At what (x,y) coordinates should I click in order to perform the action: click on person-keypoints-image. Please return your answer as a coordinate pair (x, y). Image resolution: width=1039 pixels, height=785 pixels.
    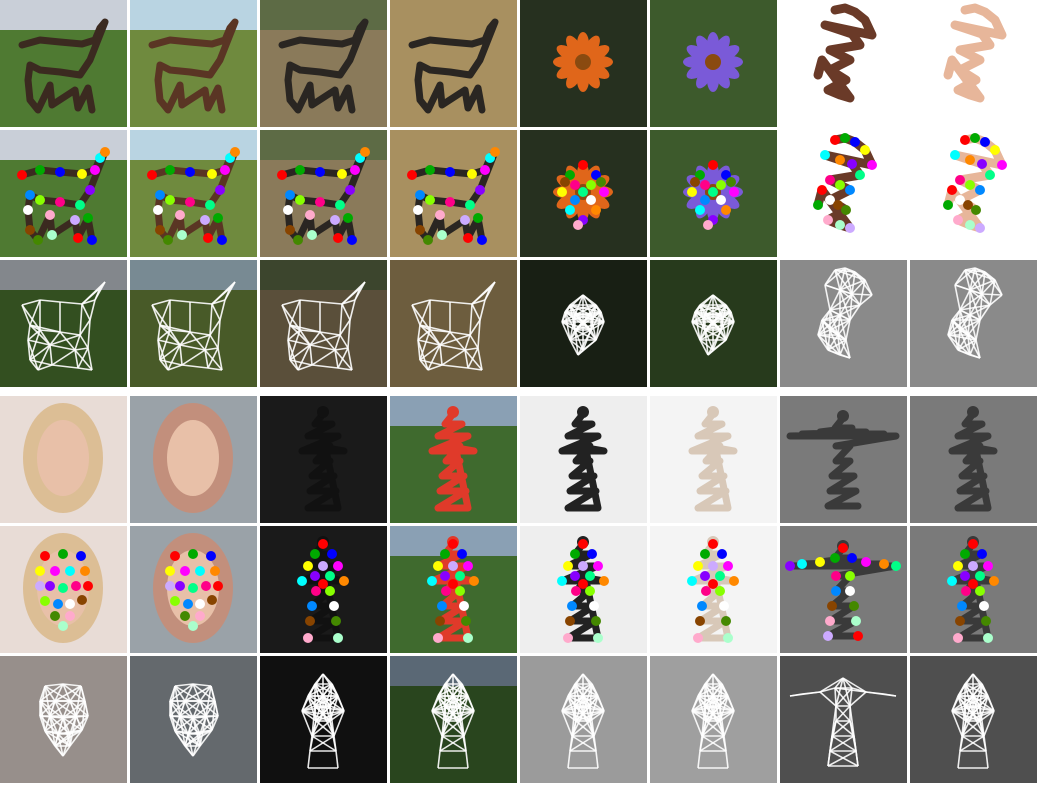
    Looking at the image, I should click on (843, 589).